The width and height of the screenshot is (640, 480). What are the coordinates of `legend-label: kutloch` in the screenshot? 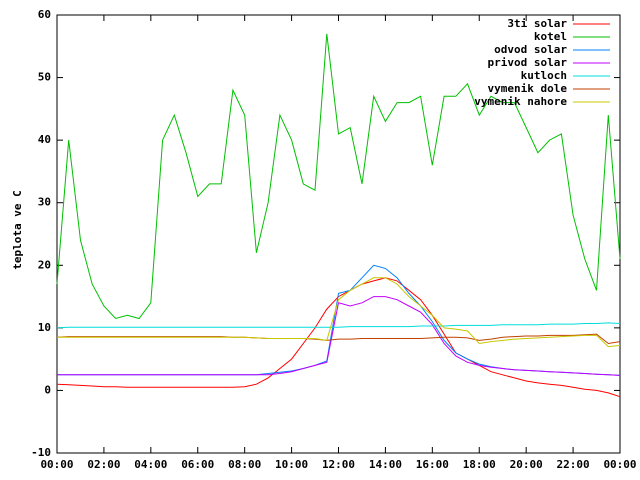 It's located at (544, 75).